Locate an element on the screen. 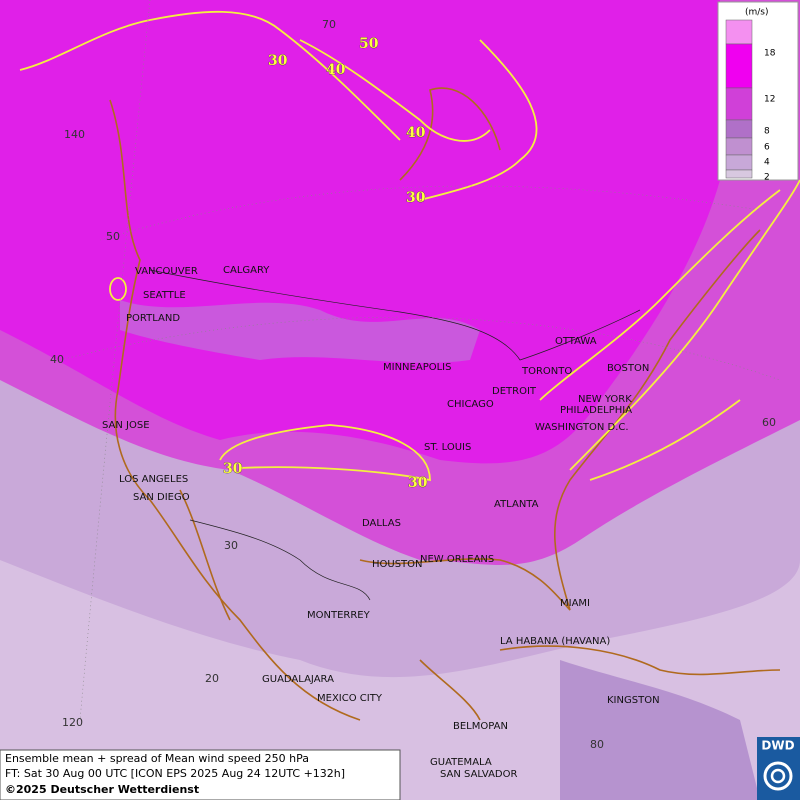  legend-tick: 12 is located at coordinates (769, 100).